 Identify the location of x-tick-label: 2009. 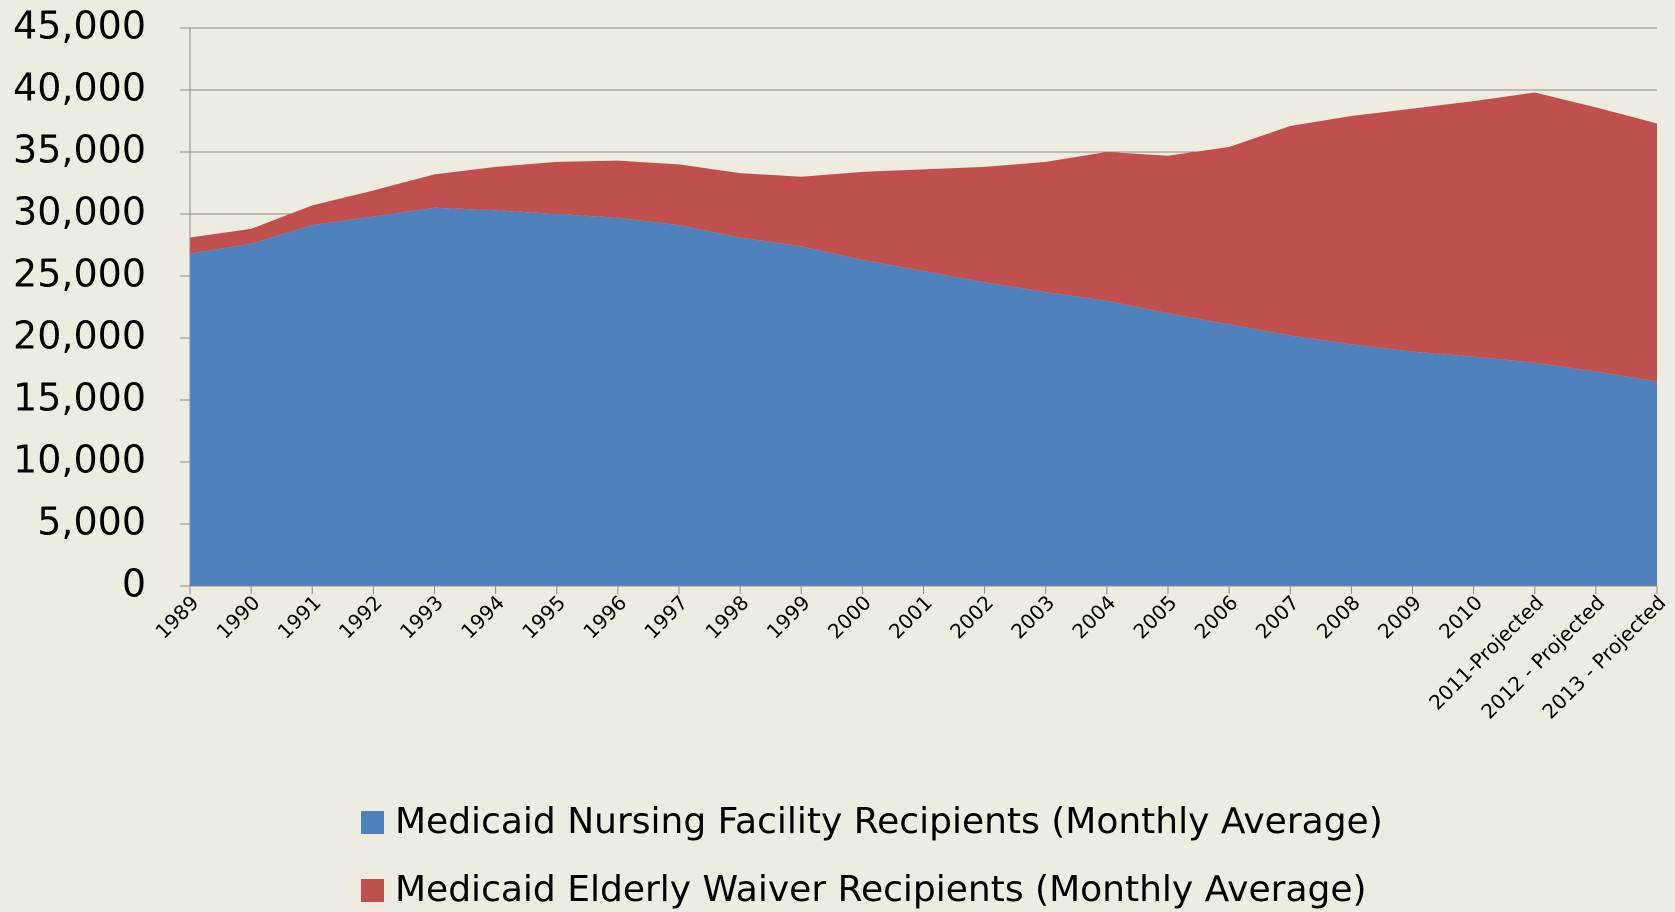
(1399, 616).